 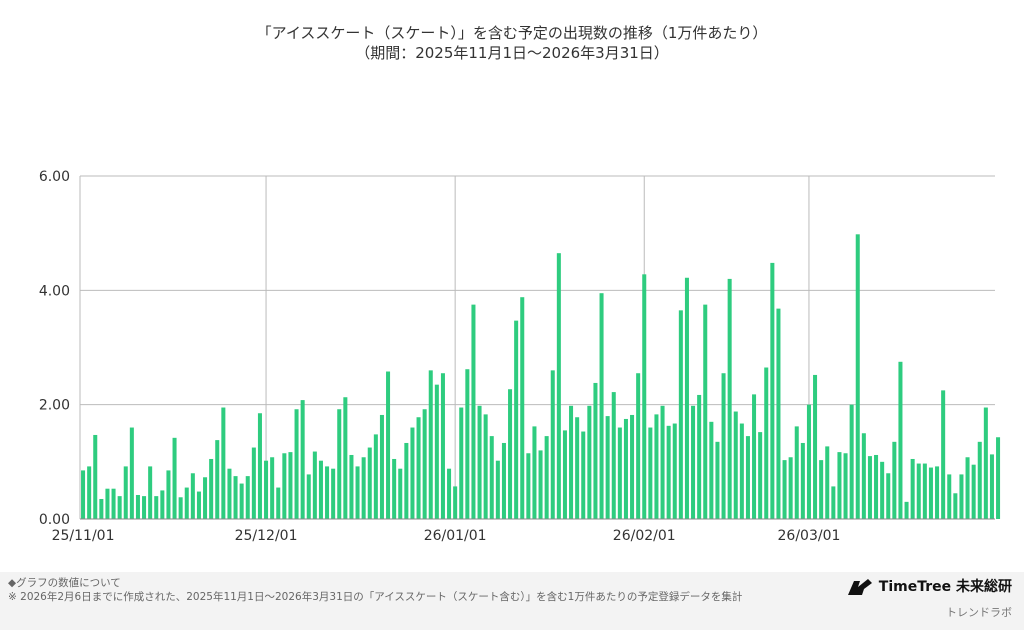 I want to click on x-tick-label: 26/02/01, so click(x=644, y=536).